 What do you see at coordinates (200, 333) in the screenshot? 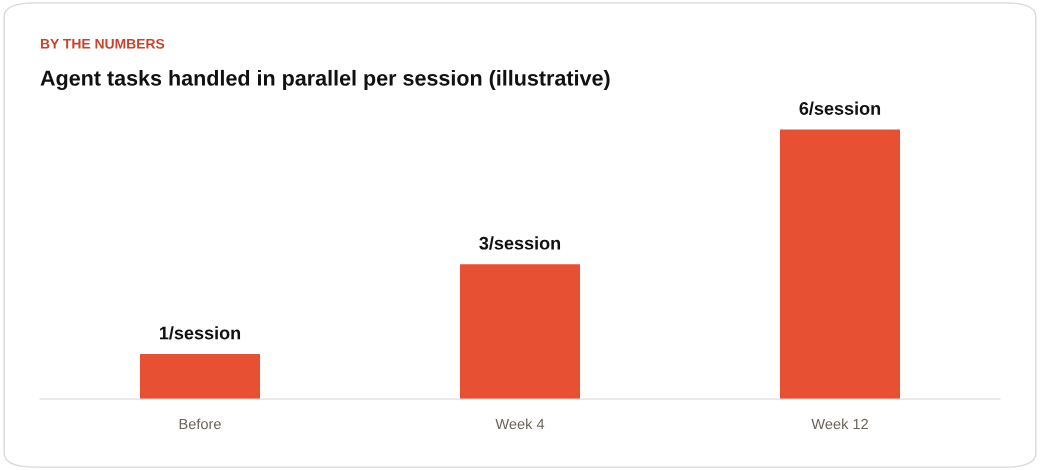
I see `data-label: 1/session` at bounding box center [200, 333].